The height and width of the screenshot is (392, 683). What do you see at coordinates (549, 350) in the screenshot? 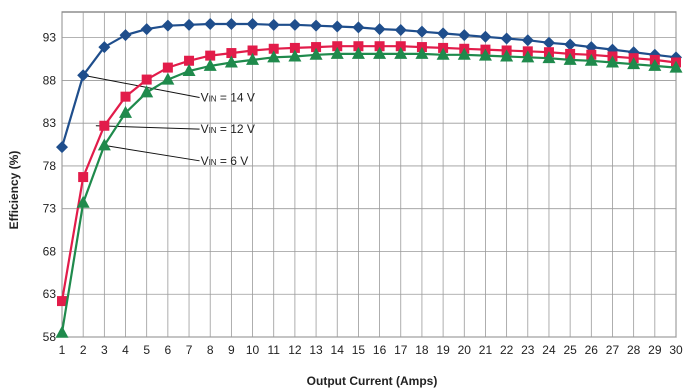
I see `x-tick-label: 24` at bounding box center [549, 350].